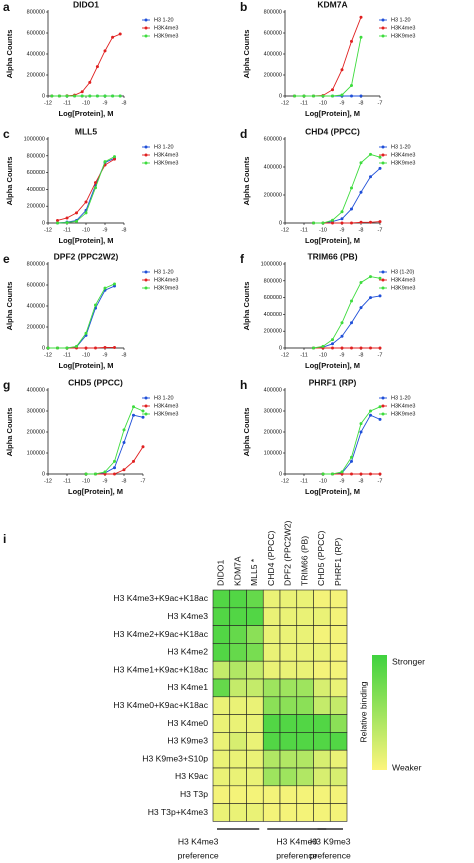  I want to click on y-tick-label: 300000, so click(36, 411).